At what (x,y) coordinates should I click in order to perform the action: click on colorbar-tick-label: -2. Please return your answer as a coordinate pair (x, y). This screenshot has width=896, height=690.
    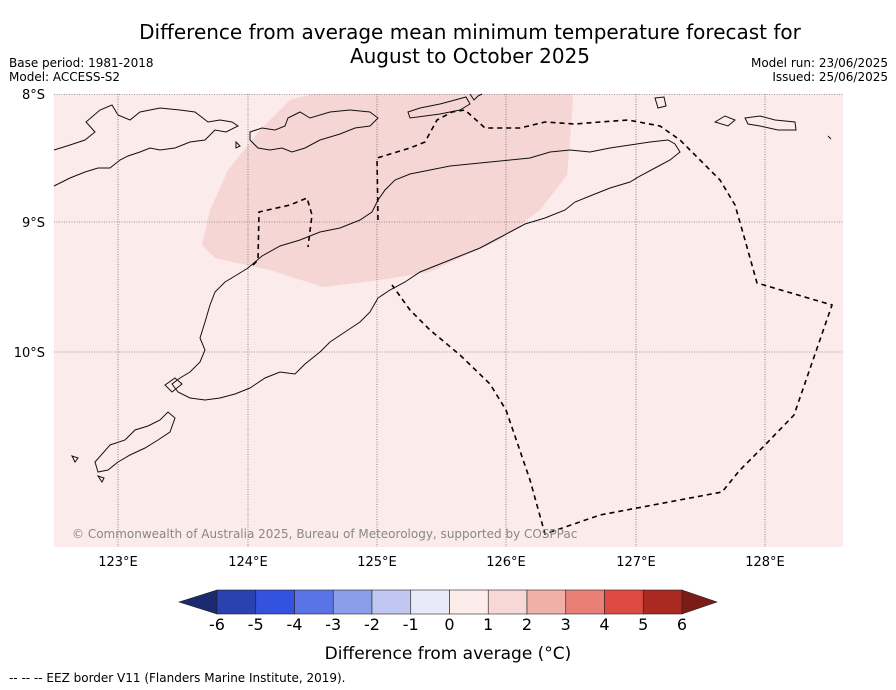
    Looking at the image, I should click on (372, 624).